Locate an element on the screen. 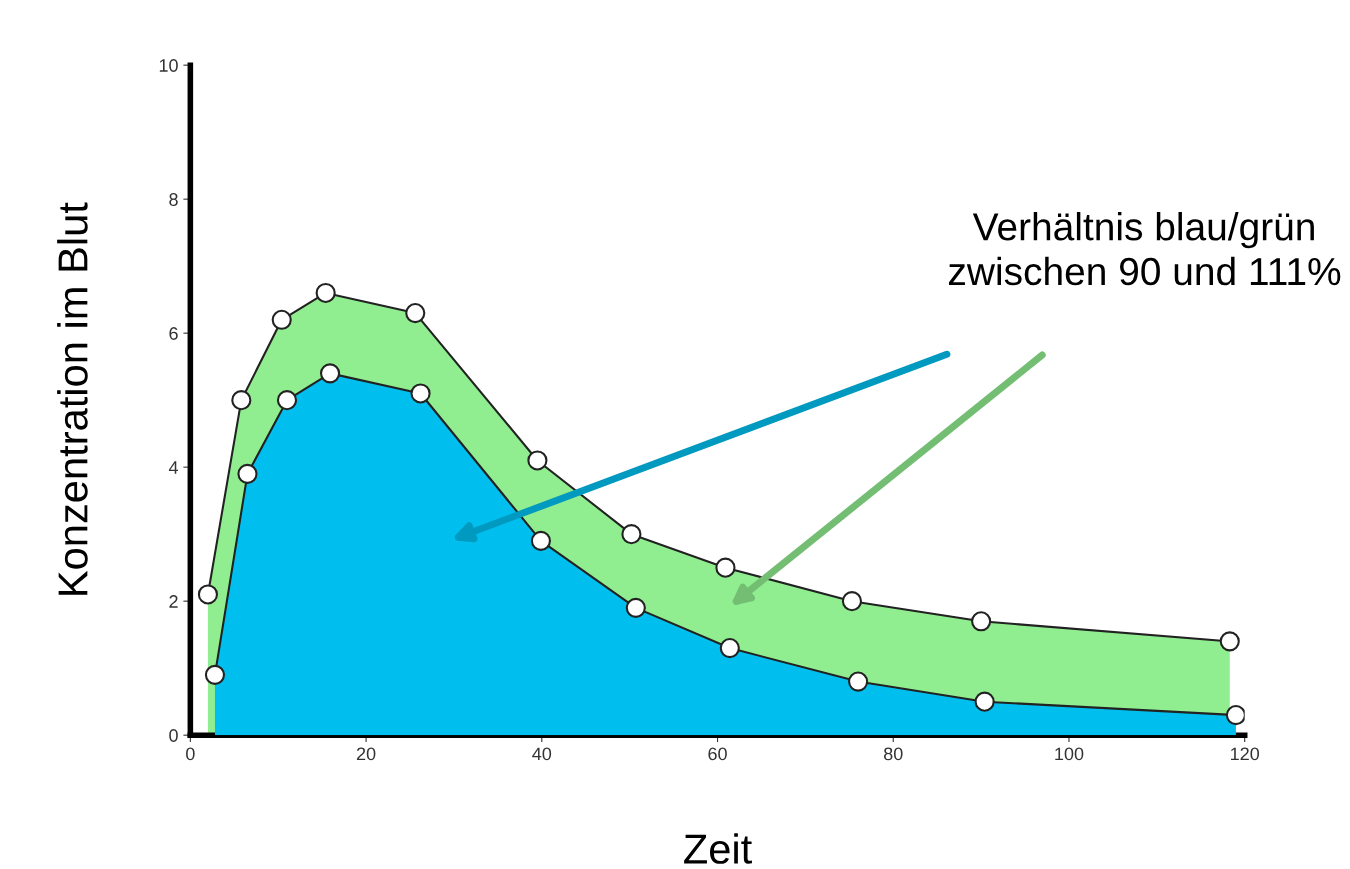 The image size is (1350, 869). x-tick-label: 40 is located at coordinates (542, 754).